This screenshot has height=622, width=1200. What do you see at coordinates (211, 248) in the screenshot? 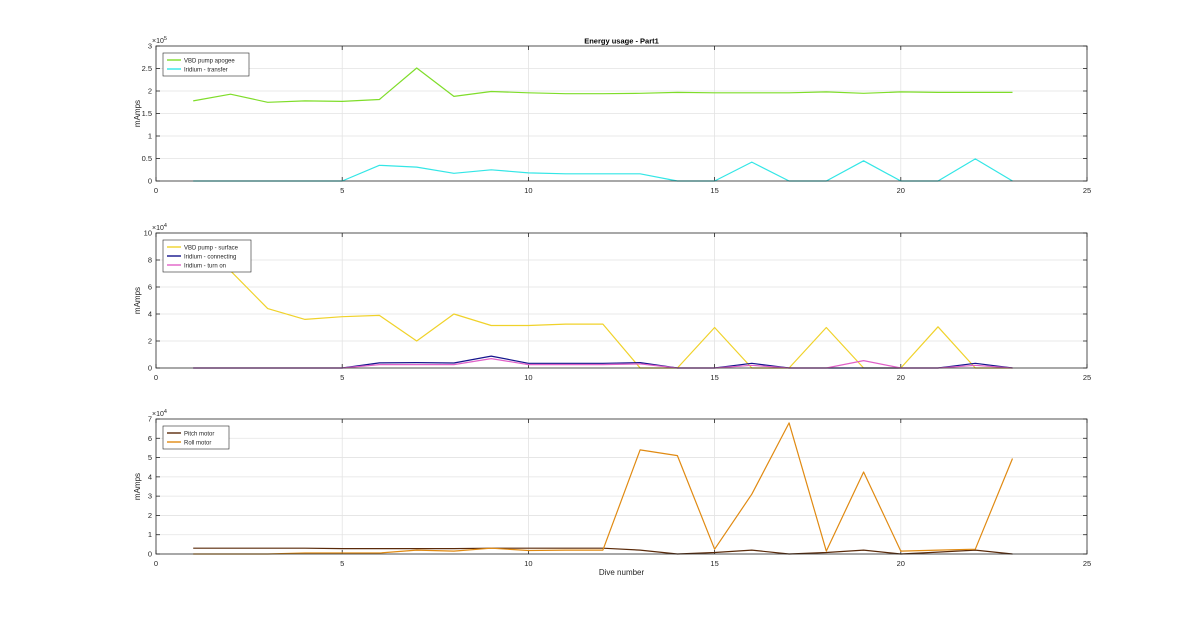
I see `legend-entry: VBD pump - surface` at bounding box center [211, 248].